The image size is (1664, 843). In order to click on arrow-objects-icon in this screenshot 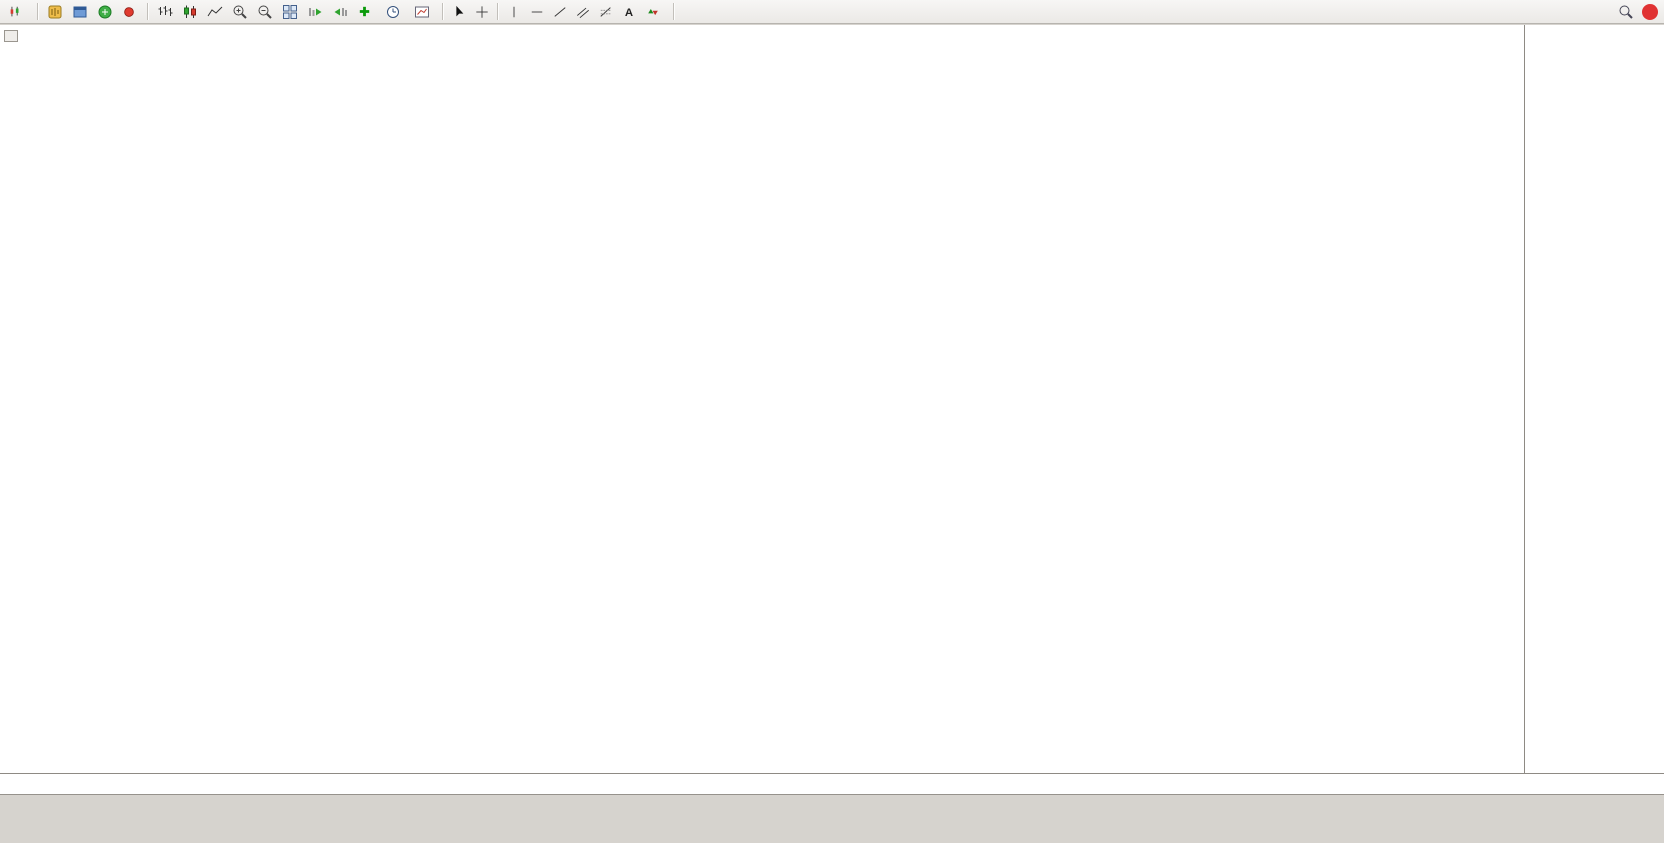, I will do `click(653, 11)`.